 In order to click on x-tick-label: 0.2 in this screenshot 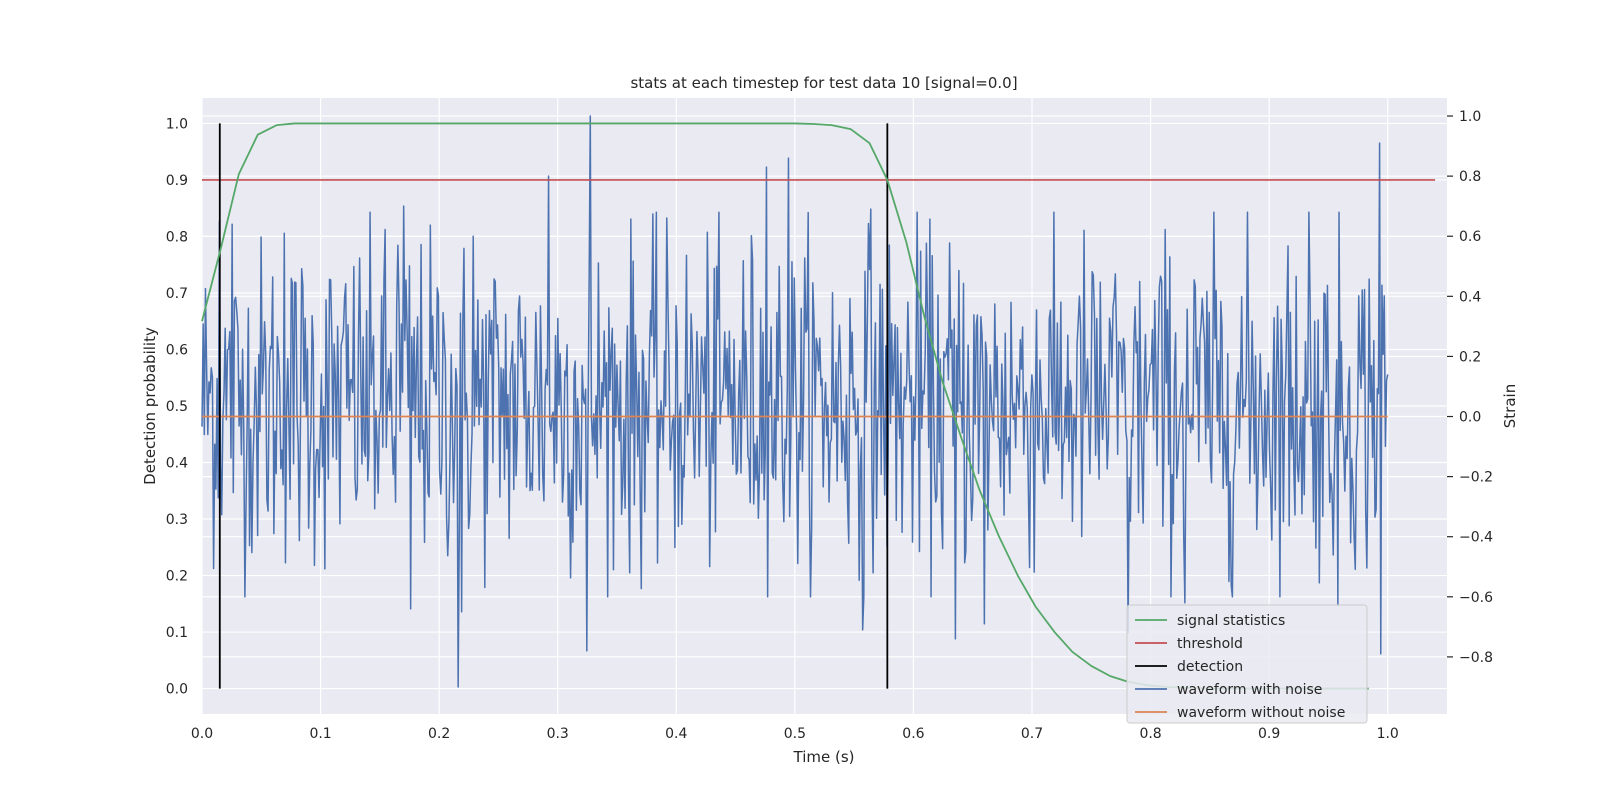, I will do `click(439, 734)`.